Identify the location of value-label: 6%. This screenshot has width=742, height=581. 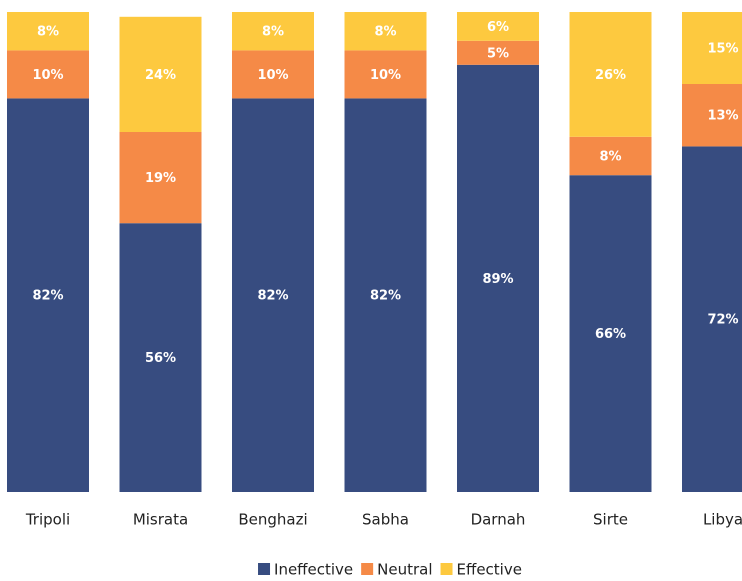
(498, 27).